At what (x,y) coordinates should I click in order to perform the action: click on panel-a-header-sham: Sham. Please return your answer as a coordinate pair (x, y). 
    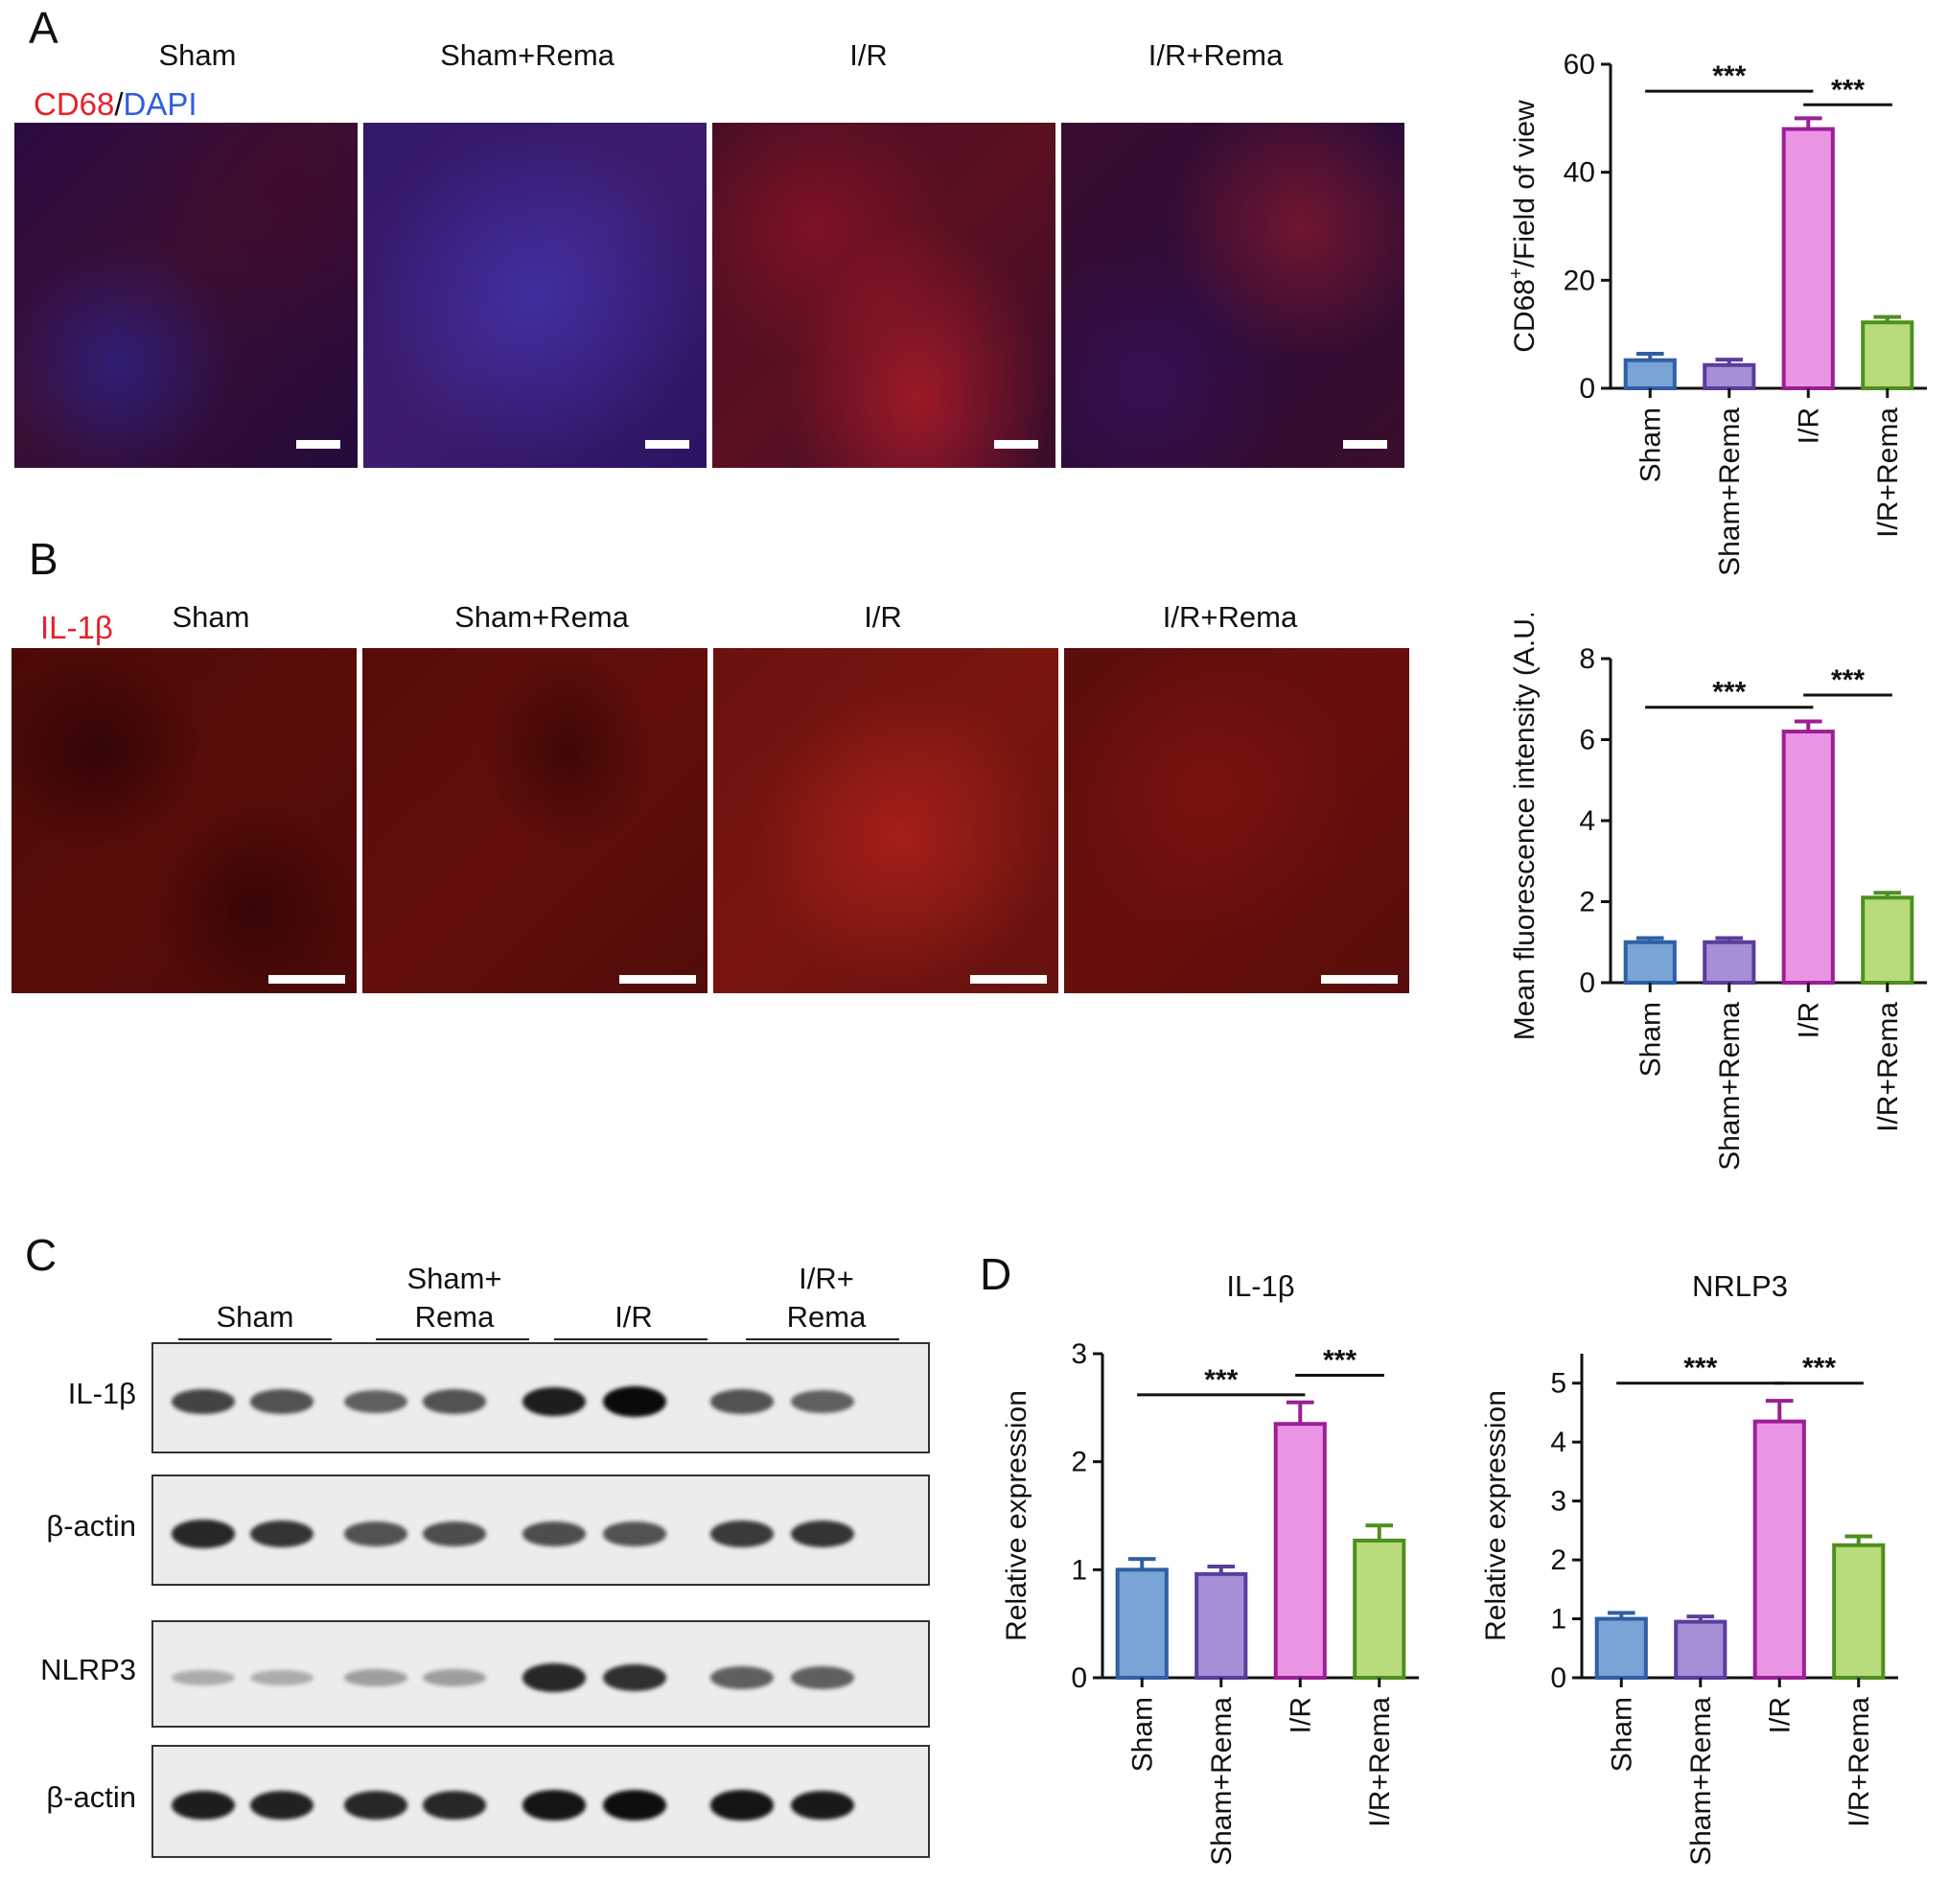
    Looking at the image, I should click on (197, 55).